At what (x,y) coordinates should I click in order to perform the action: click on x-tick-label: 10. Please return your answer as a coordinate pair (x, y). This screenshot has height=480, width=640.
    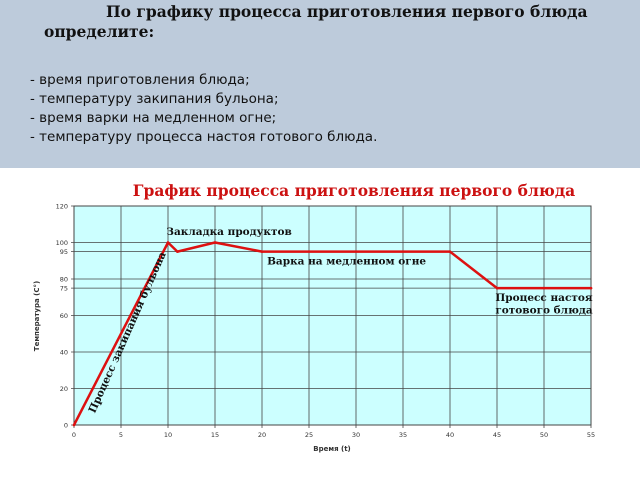
    Looking at the image, I should click on (168, 435).